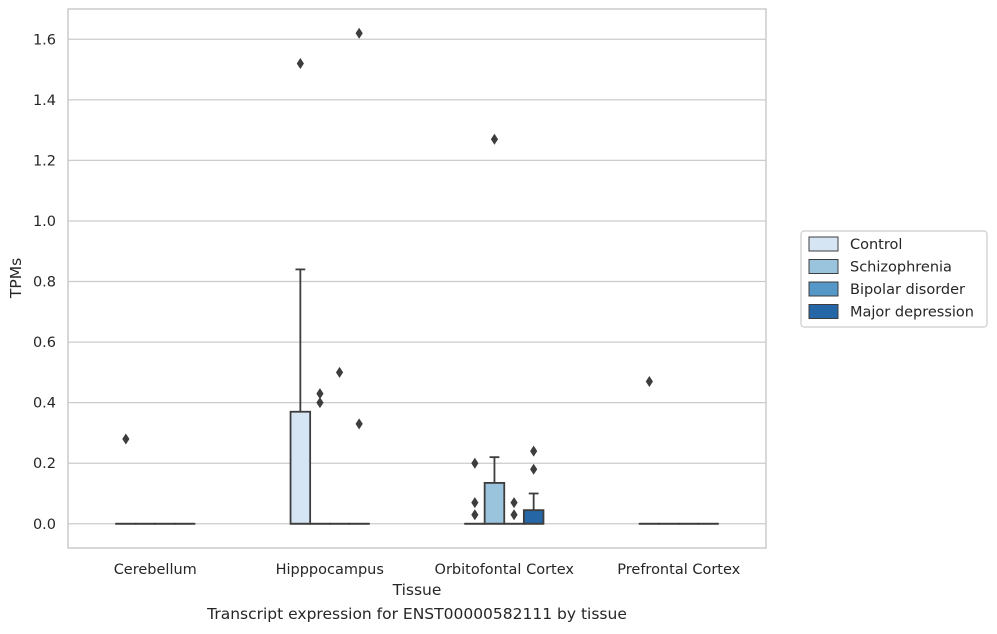  Describe the element at coordinates (678, 570) in the screenshot. I see `x-tick-label: Prefrontal Cortex` at that location.